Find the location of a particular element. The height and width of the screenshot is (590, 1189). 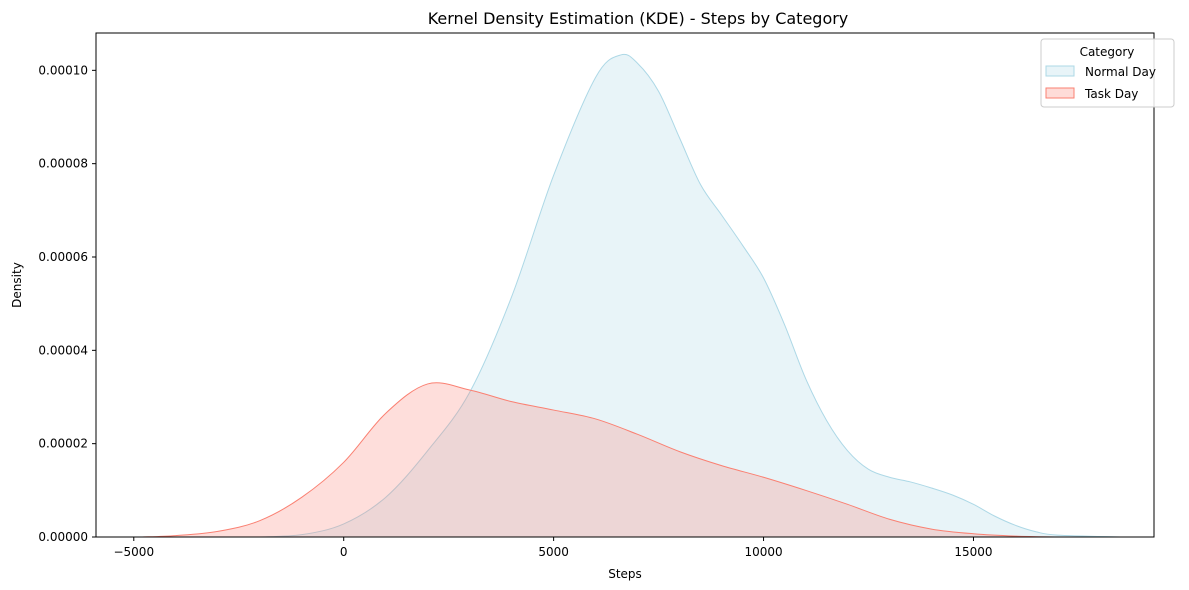

y-tick-label: 0.00004 is located at coordinates (63, 350).